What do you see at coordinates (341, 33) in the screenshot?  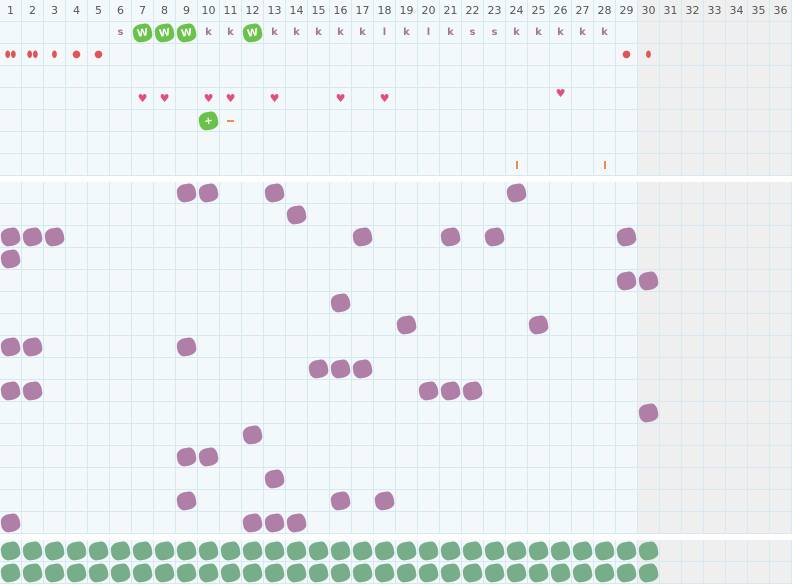 I see `day-cell: k` at bounding box center [341, 33].